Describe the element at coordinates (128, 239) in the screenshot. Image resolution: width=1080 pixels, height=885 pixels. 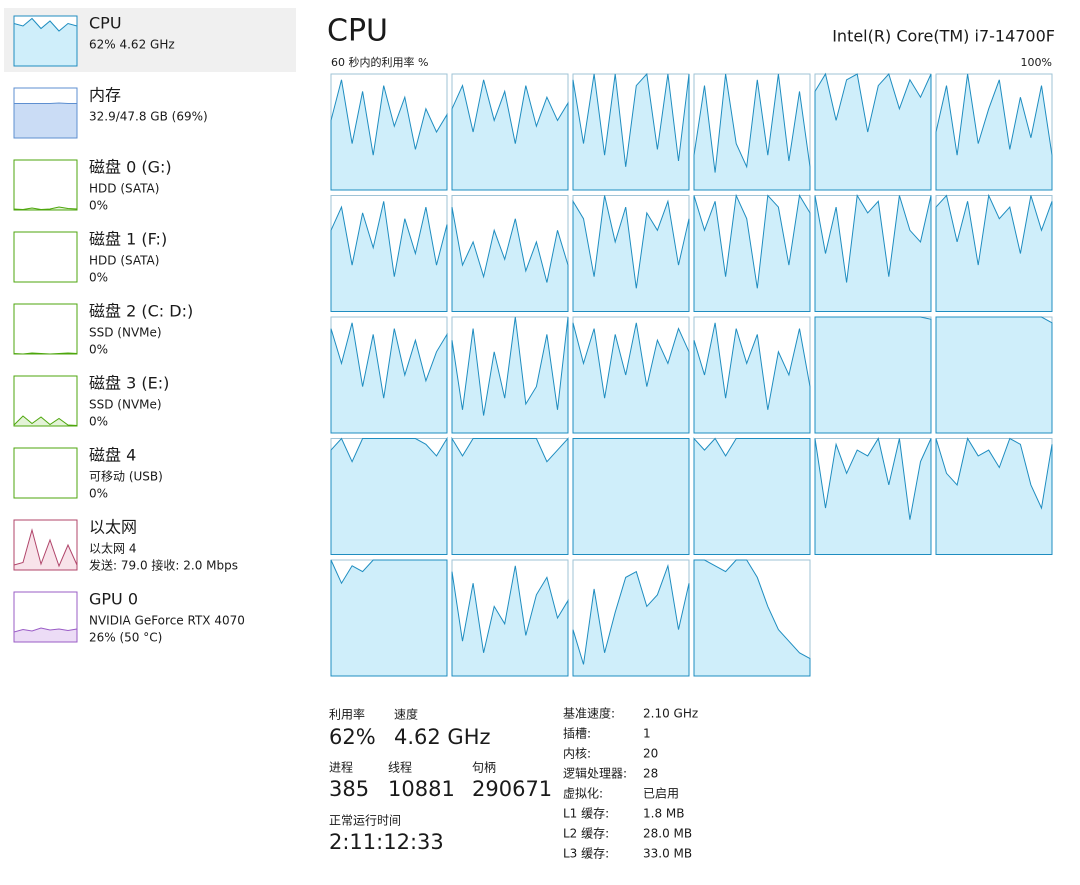
I see `item-name: 磁盘 1 (F:)` at that location.